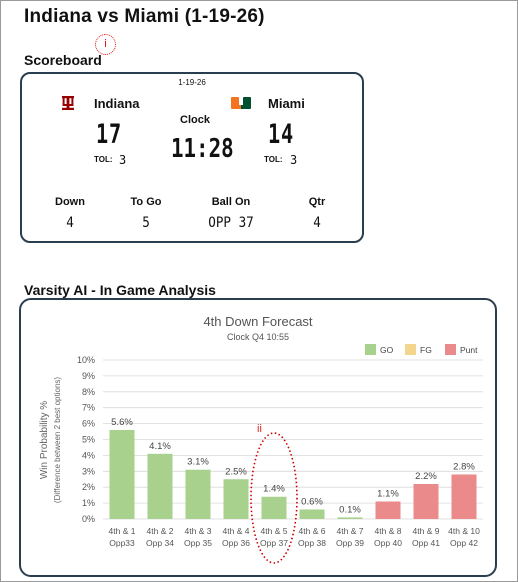 Image resolution: width=518 pixels, height=582 pixels. What do you see at coordinates (122, 422) in the screenshot?
I see `bar-value-label: 5.6%` at bounding box center [122, 422].